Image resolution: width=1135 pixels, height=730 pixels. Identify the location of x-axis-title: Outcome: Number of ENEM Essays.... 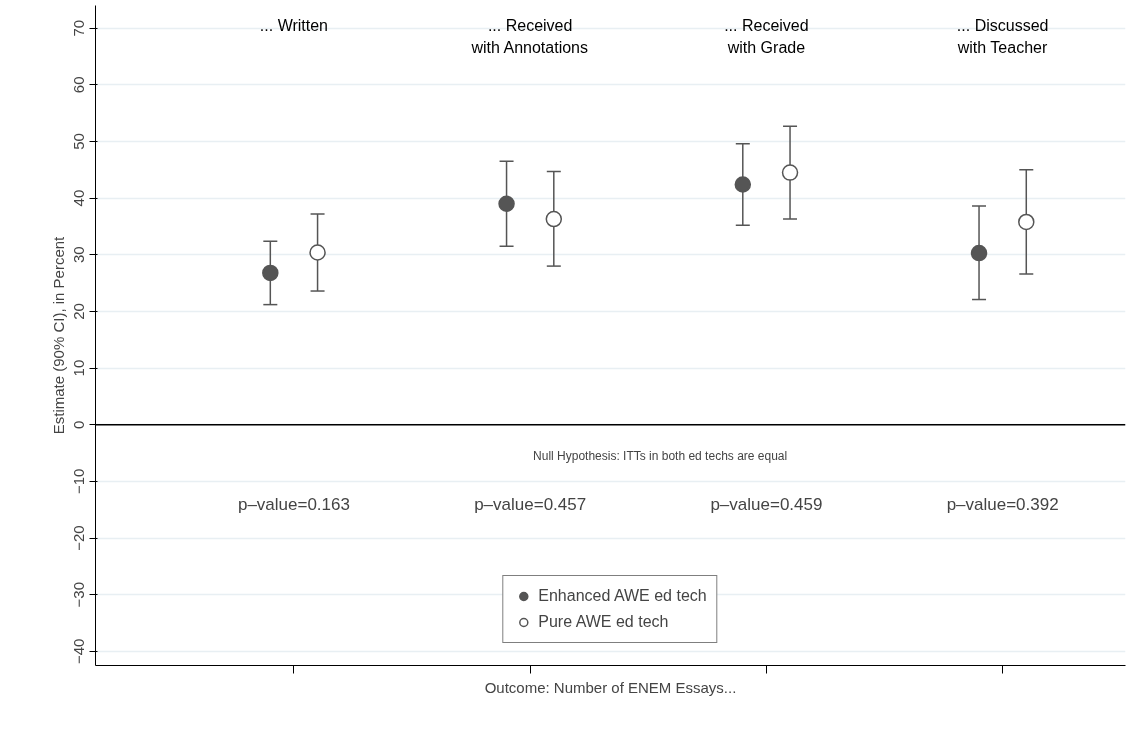
(610, 687).